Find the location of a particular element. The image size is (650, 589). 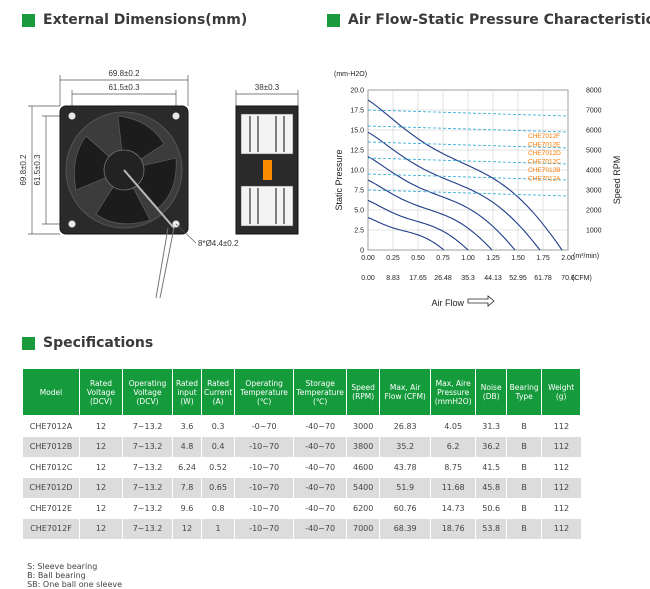

table-header-cell: Storage Temperature (℃) is located at coordinates (320, 392).